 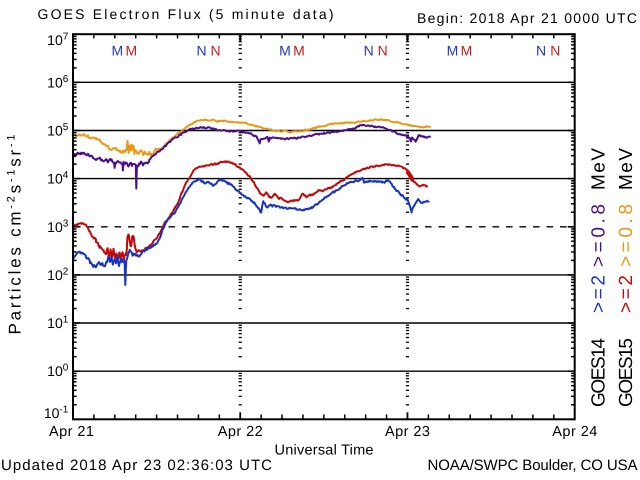 What do you see at coordinates (15, 235) in the screenshot?
I see `svg-text: Particles cm-2s-1sr-1` at bounding box center [15, 235].